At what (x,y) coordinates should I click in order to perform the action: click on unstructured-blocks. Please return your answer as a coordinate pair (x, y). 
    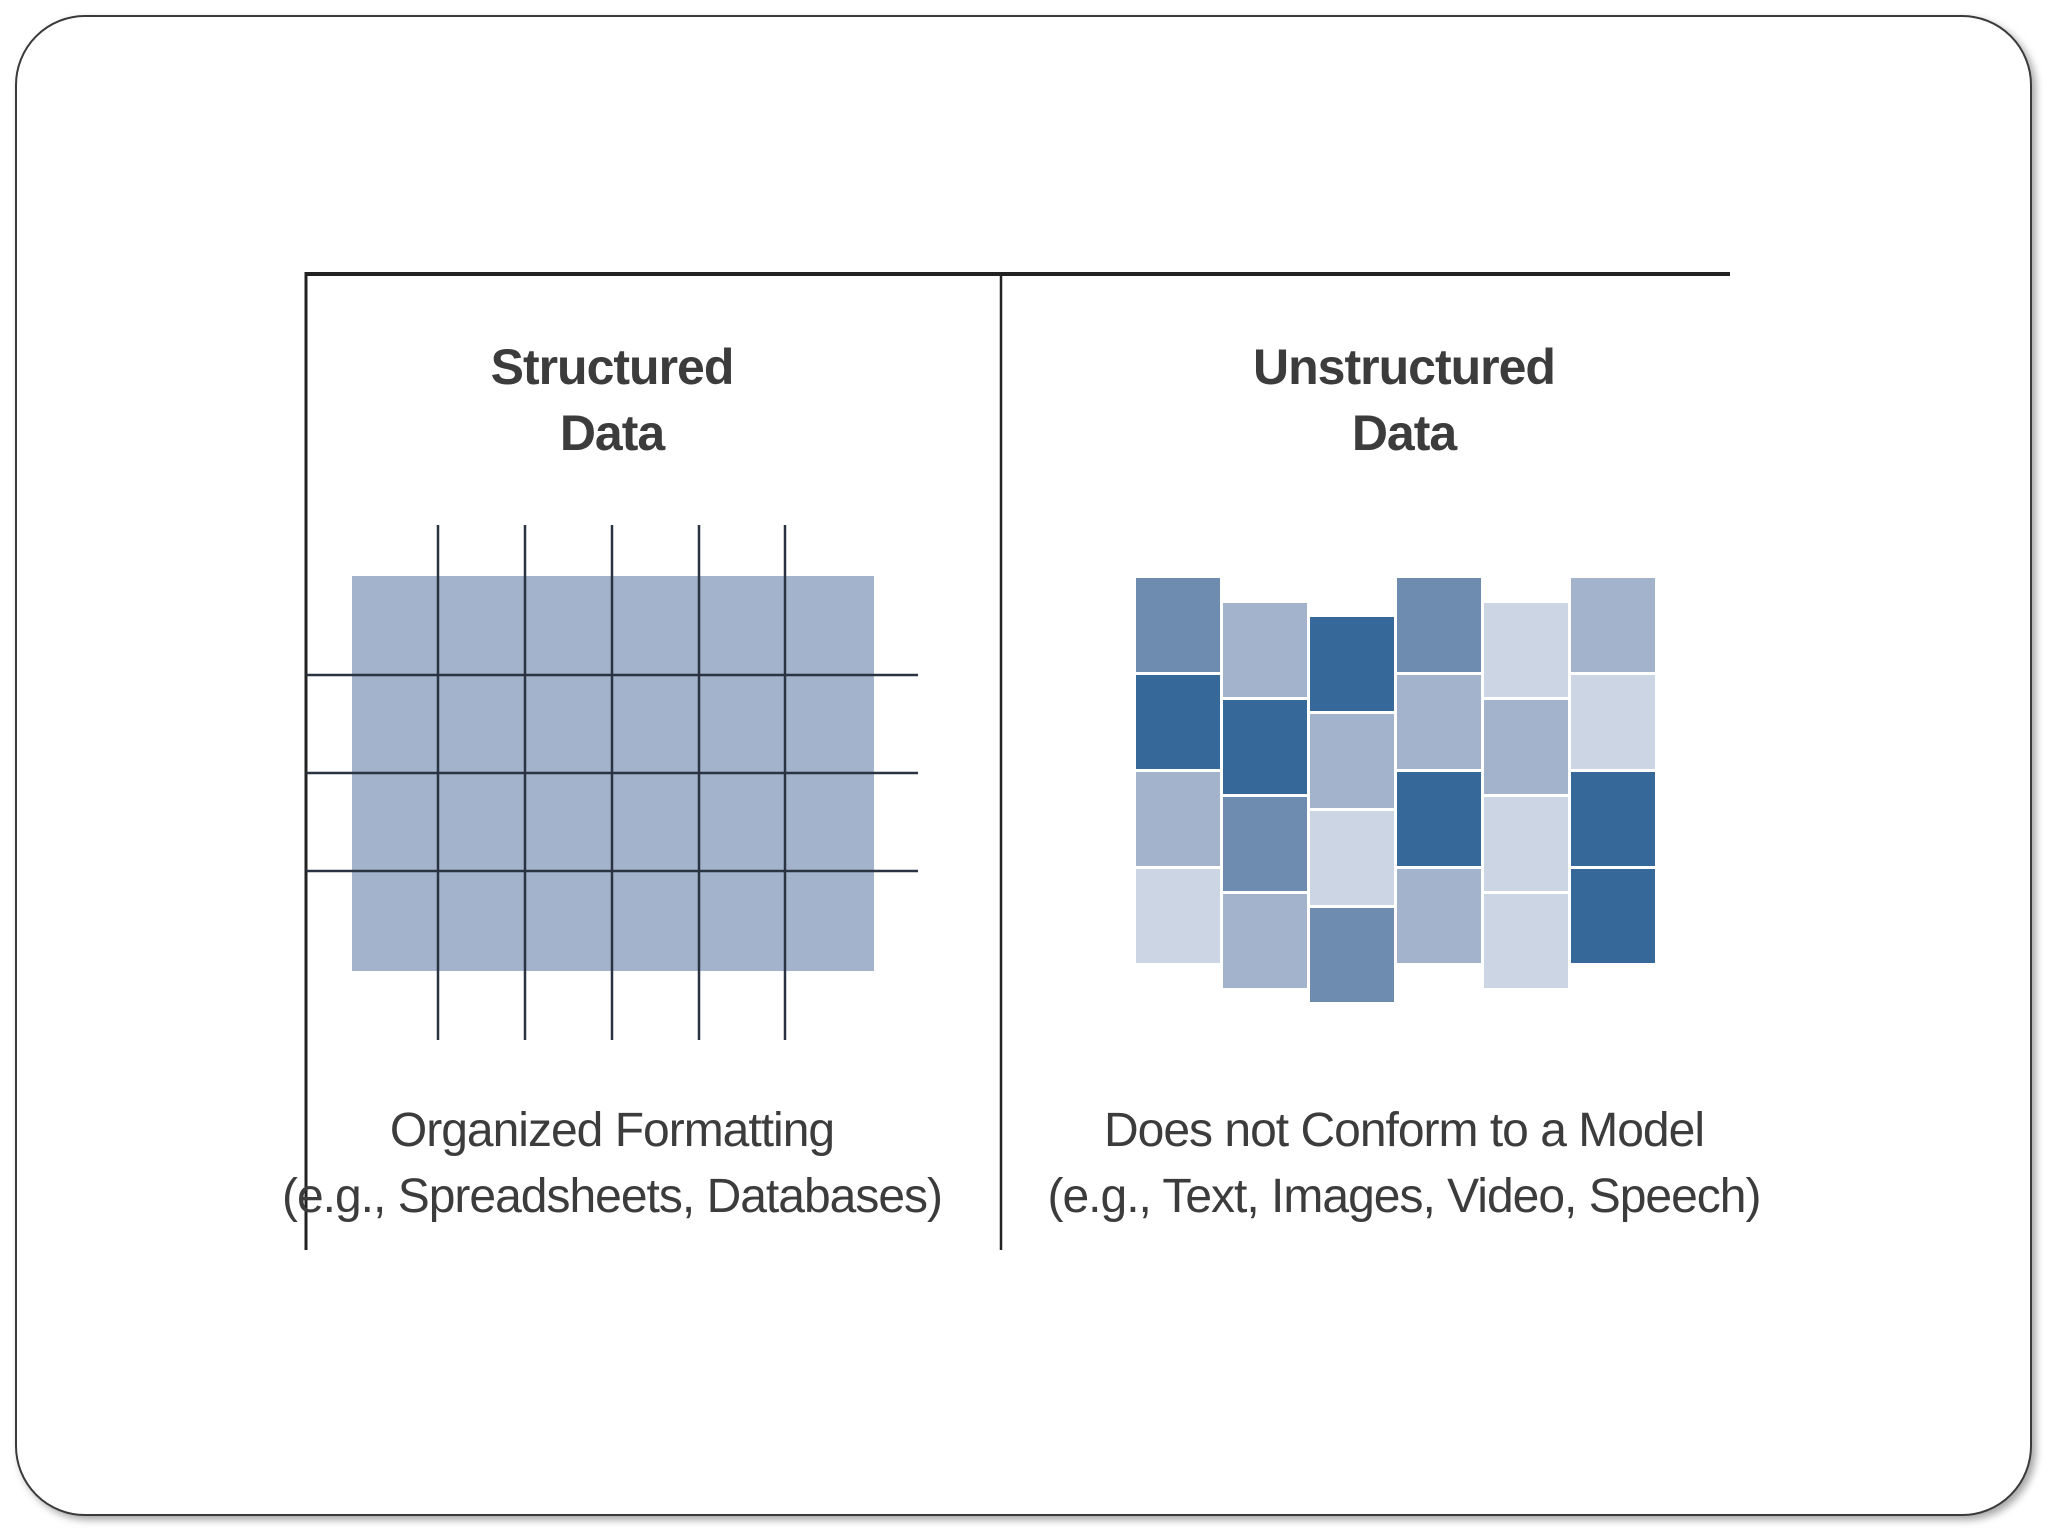
    Looking at the image, I should click on (1395, 790).